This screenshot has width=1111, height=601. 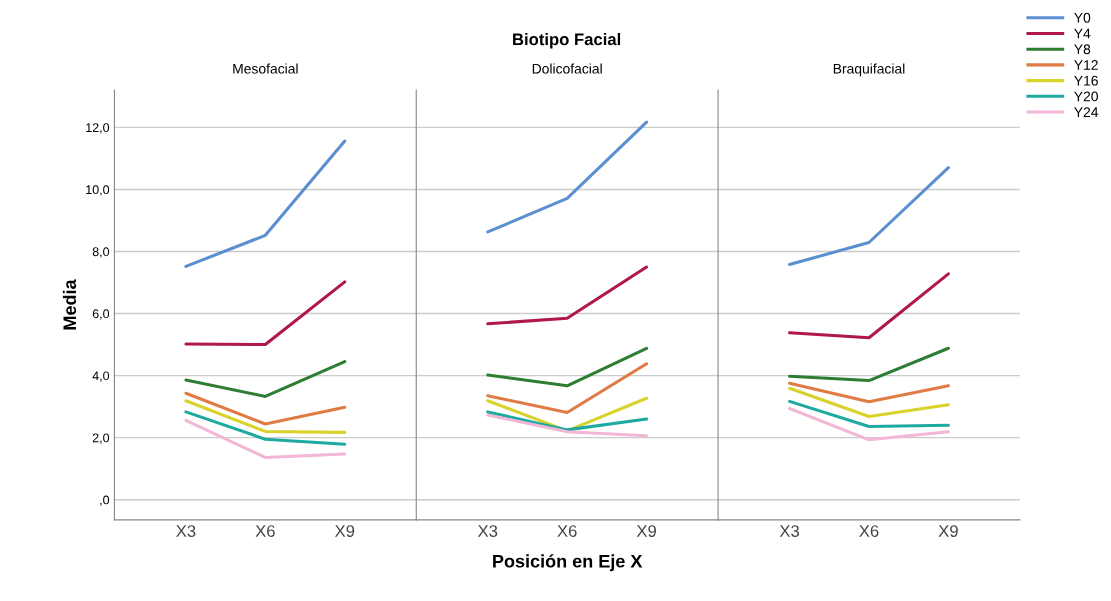 What do you see at coordinates (1086, 65) in the screenshot?
I see `legend-label: Y12` at bounding box center [1086, 65].